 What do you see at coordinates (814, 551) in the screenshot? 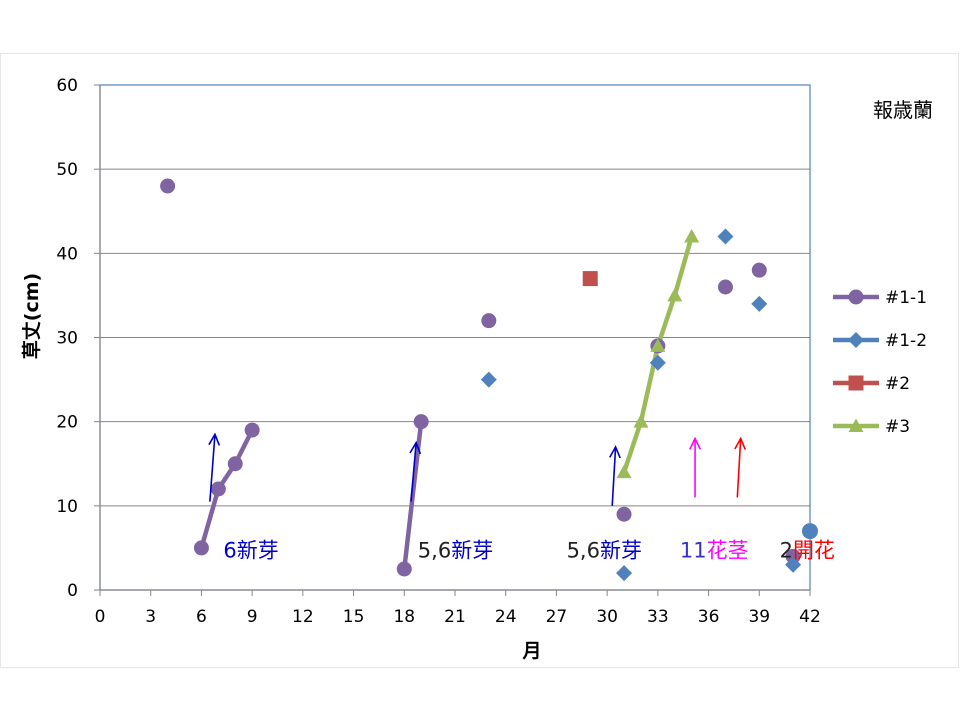
I see `annotation-part: 開花` at bounding box center [814, 551].